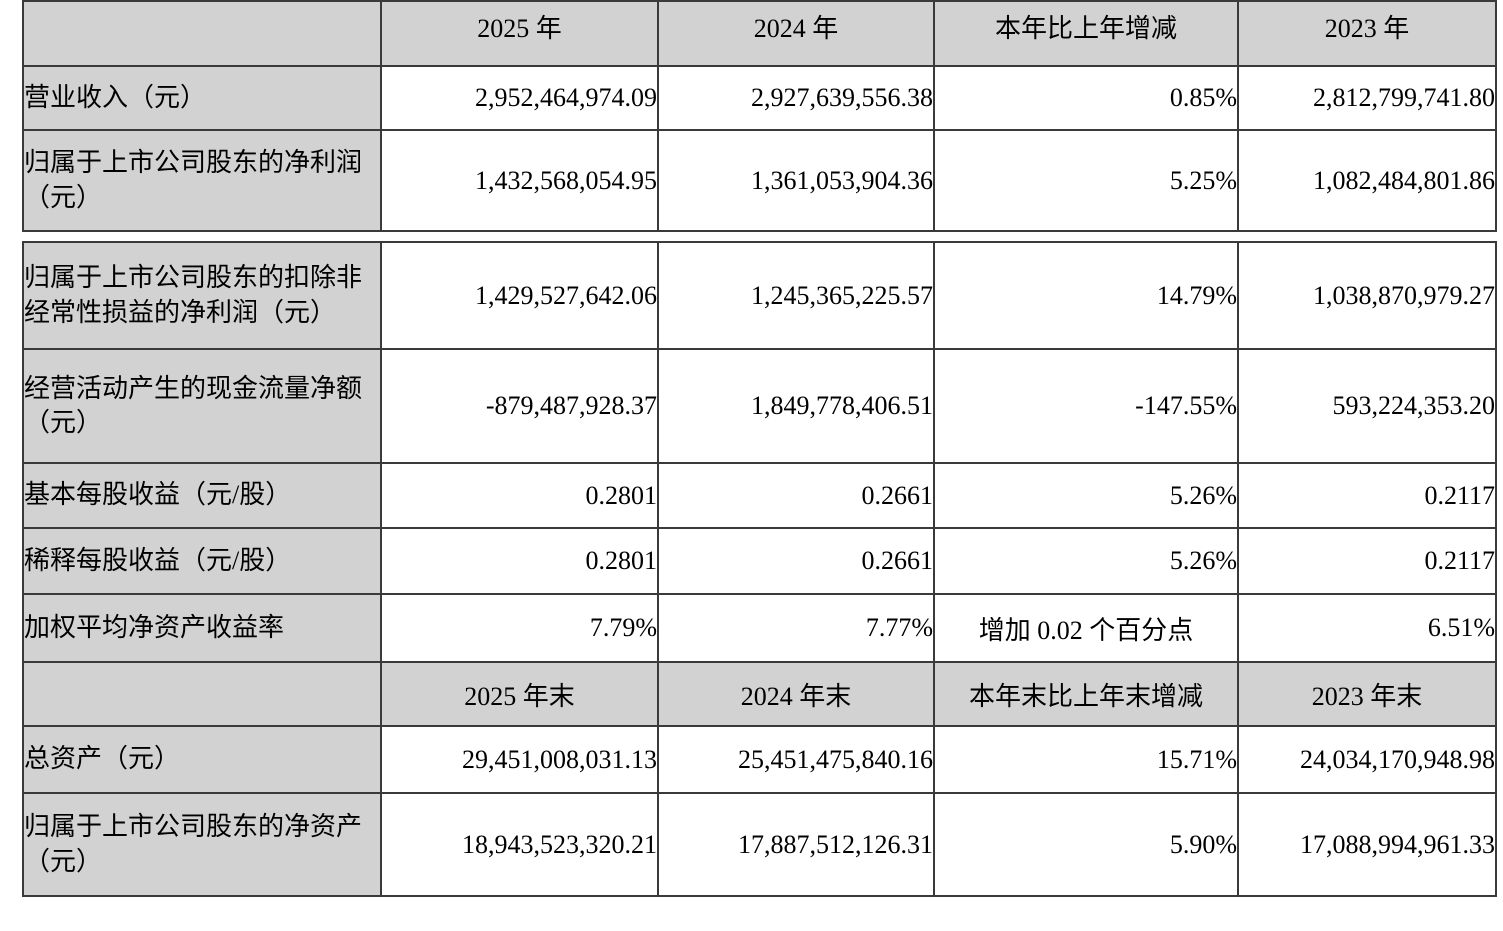 The image size is (1503, 931). Describe the element at coordinates (519, 98) in the screenshot. I see `cell-2025: 2,952,464,974.09` at that location.